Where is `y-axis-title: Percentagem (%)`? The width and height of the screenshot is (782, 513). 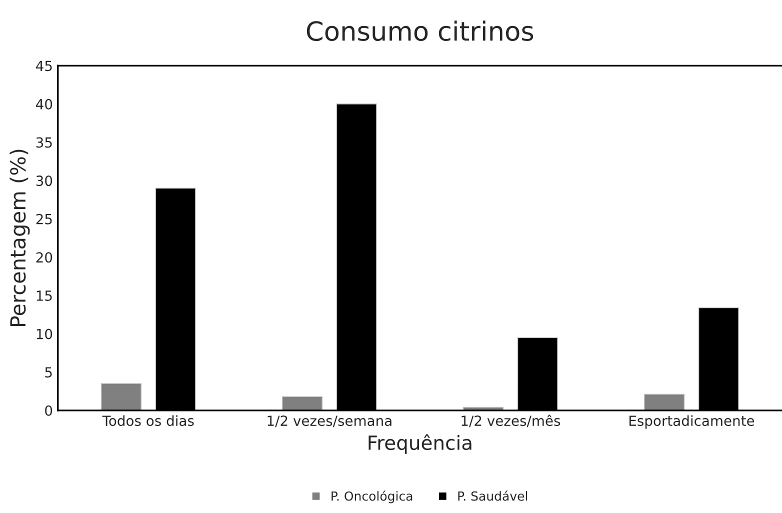
y-axis-title: Percentagem (%) is located at coordinates (20, 238).